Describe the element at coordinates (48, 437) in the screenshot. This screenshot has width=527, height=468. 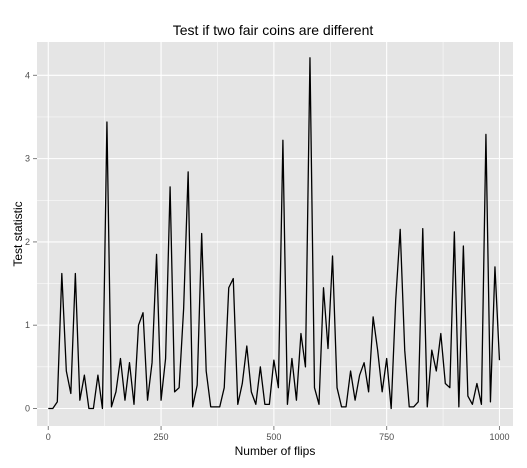
I see `x-tick-label: 0` at that location.